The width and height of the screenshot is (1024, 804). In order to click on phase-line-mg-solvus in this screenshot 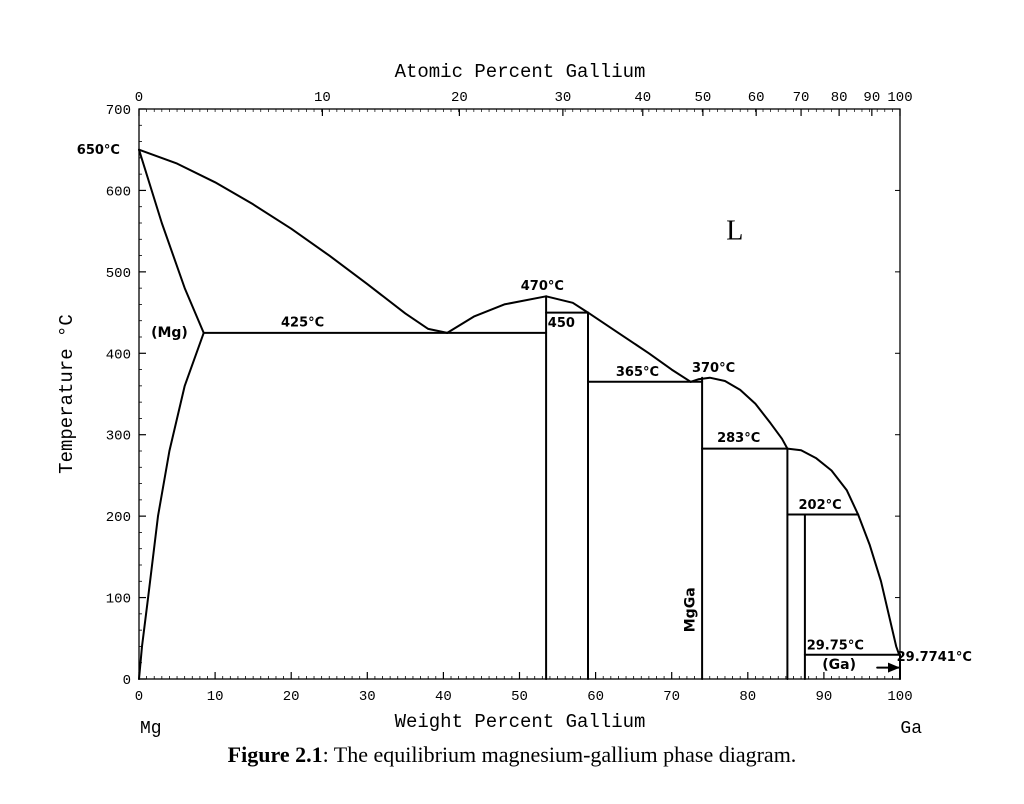, I will do `click(171, 505)`.